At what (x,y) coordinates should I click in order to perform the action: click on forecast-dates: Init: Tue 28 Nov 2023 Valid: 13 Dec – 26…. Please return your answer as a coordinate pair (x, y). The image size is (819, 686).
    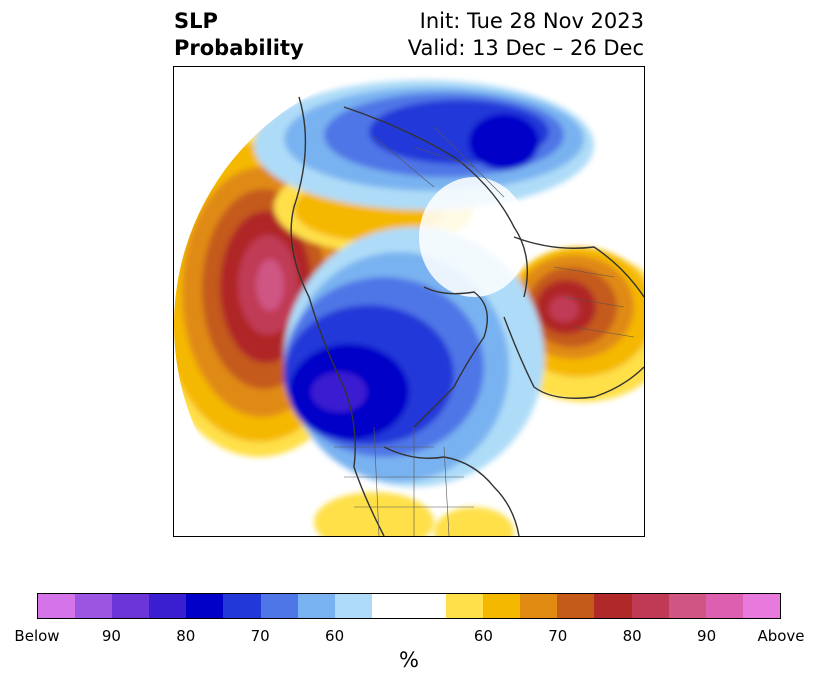
    Looking at the image, I should click on (526, 35).